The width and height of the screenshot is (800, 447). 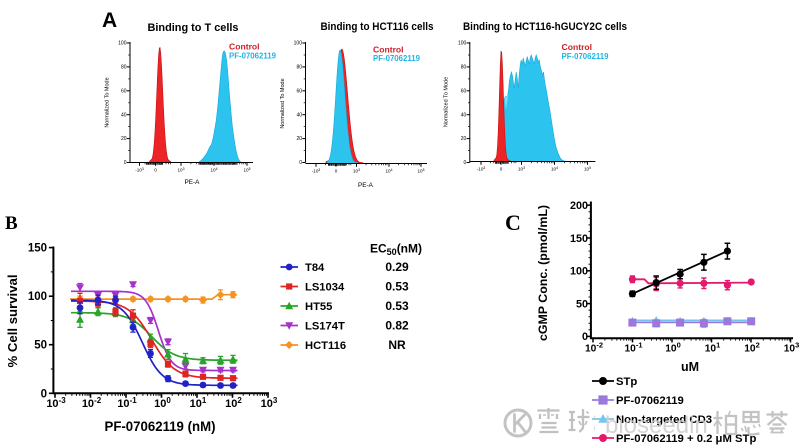 What do you see at coordinates (325, 288) in the screenshot?
I see `svg-text: LS1034` at bounding box center [325, 288].